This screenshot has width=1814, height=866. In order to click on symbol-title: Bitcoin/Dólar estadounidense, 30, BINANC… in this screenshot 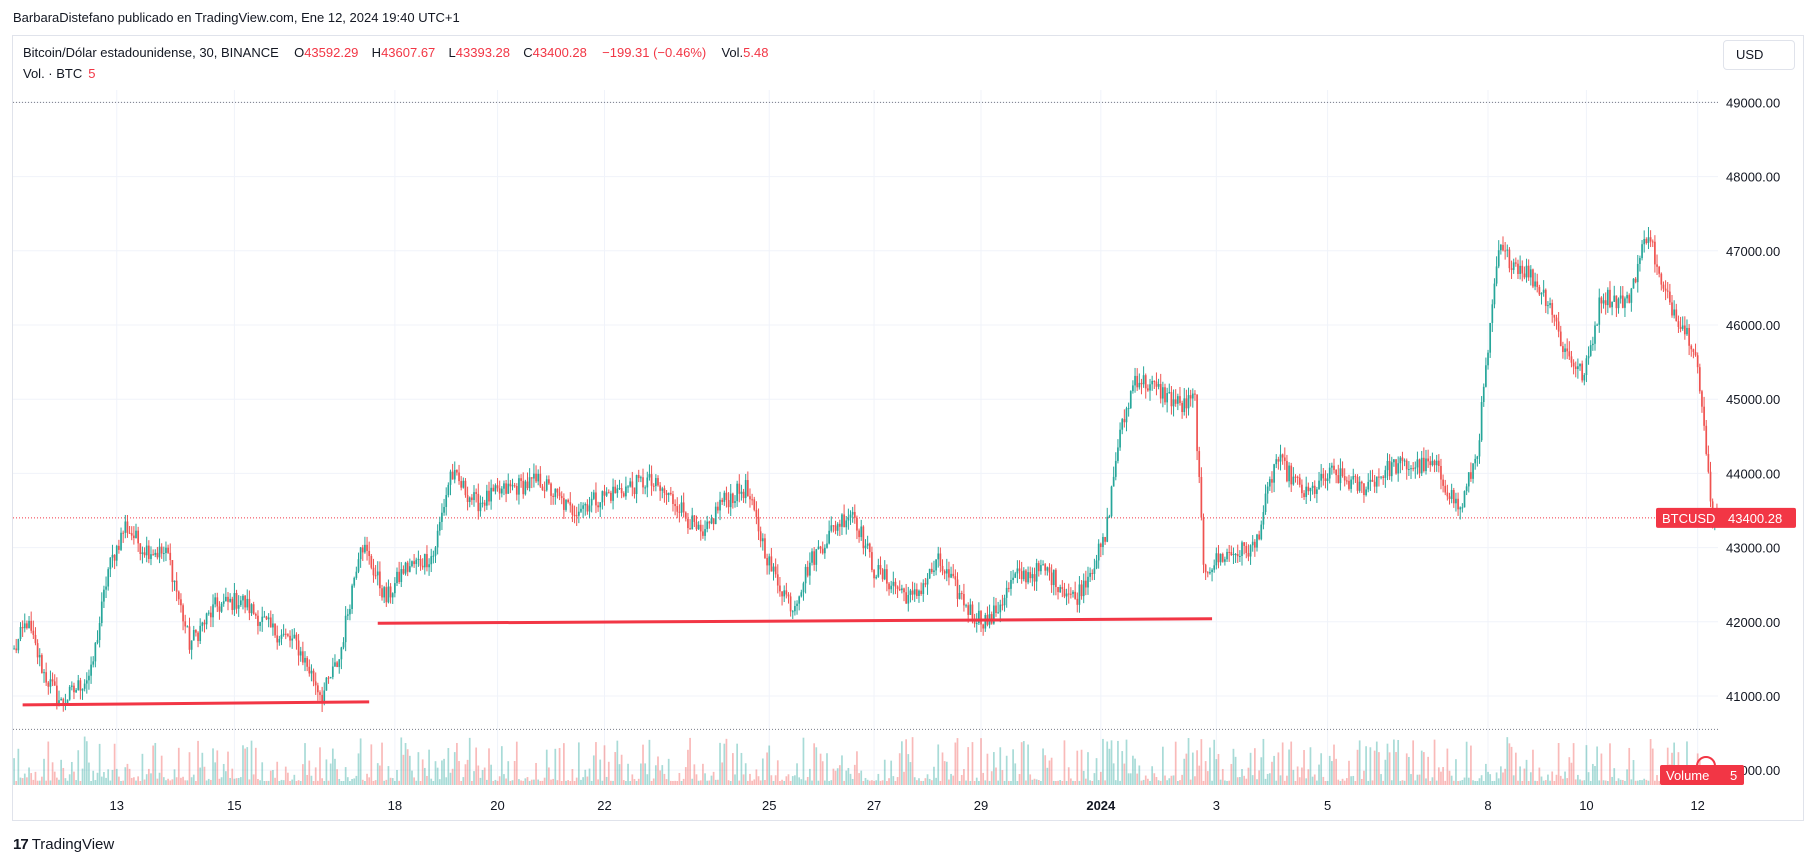, I will do `click(151, 52)`.